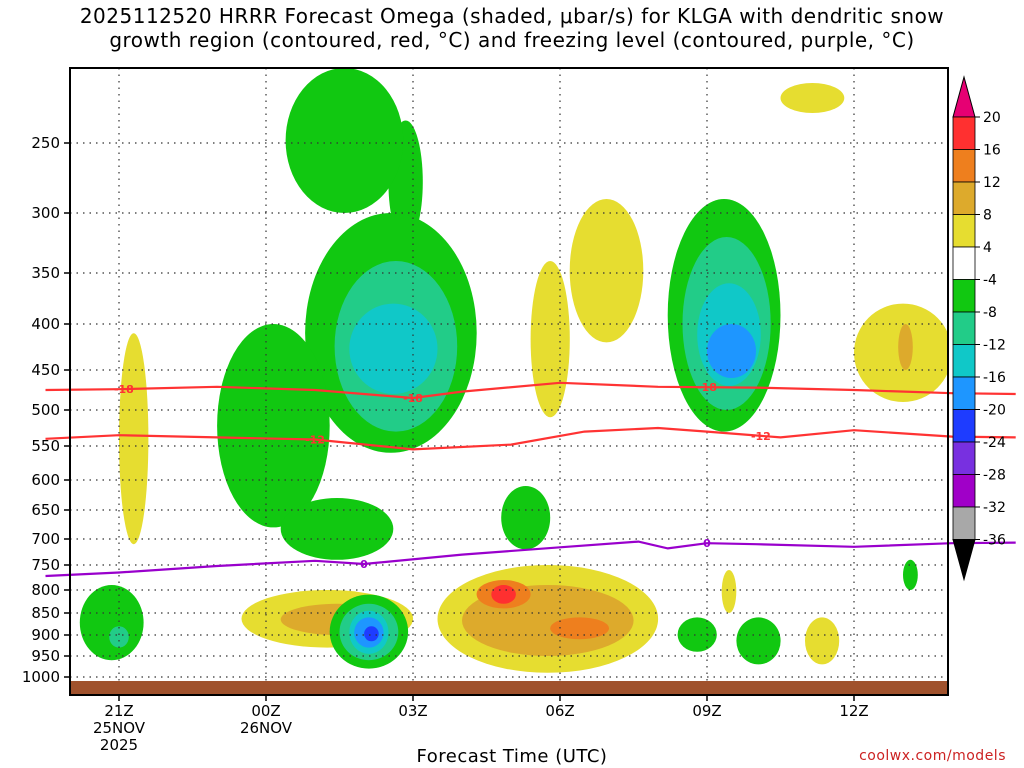  What do you see at coordinates (990, 313) in the screenshot?
I see `colorbar-label-6: -8` at bounding box center [990, 313].